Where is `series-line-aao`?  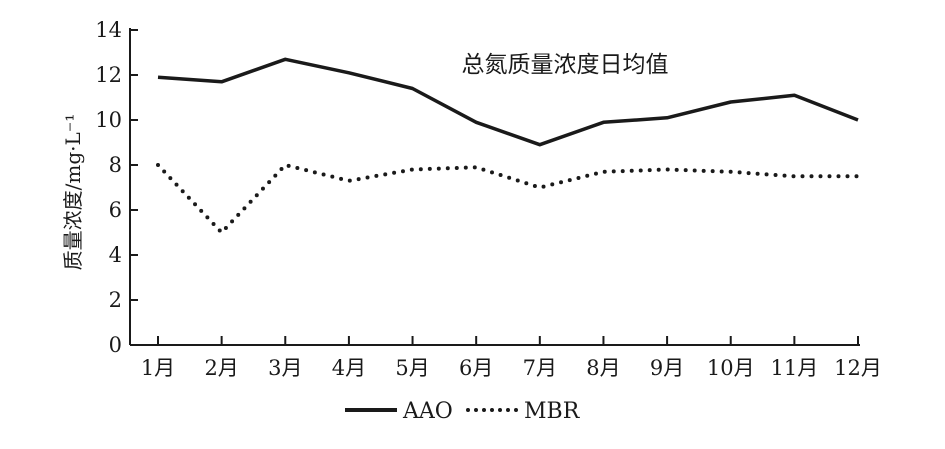 series-line-aao is located at coordinates (508, 102).